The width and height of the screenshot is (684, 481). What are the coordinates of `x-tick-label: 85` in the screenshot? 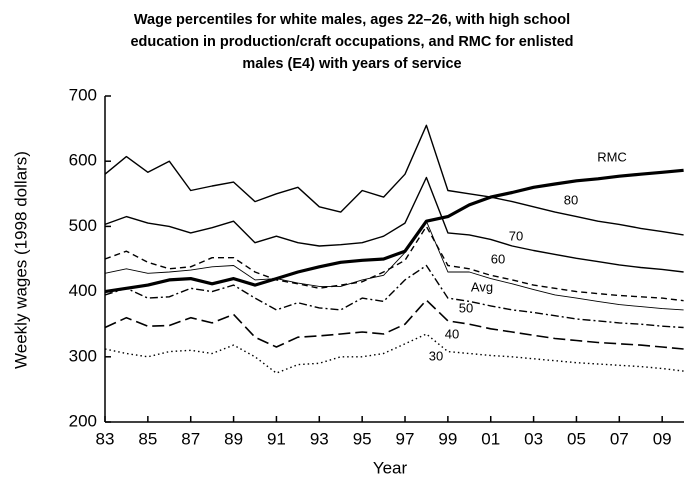 It's located at (147, 438).